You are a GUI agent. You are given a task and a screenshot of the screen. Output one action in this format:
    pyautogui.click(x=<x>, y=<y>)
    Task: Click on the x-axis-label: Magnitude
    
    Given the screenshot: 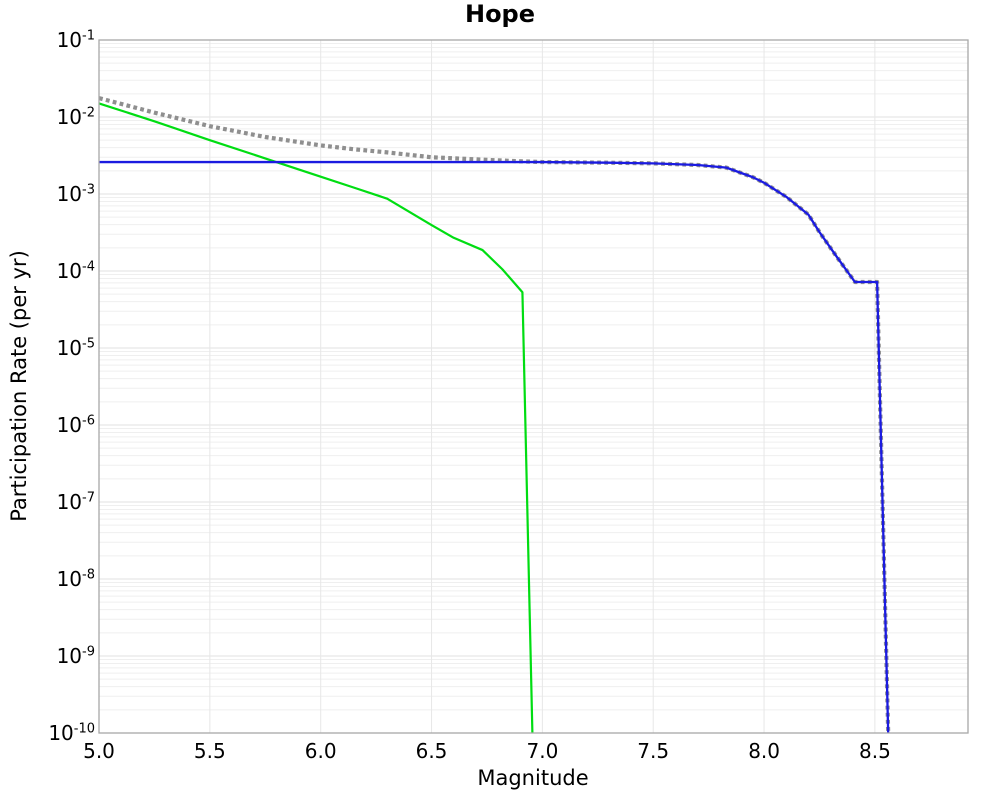 What is the action you would take?
    pyautogui.click(x=533, y=778)
    